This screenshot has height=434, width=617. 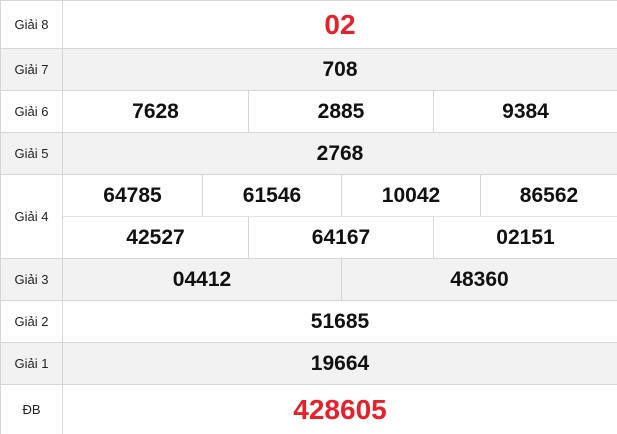 I want to click on prize-label: Giải 7, so click(x=31, y=69).